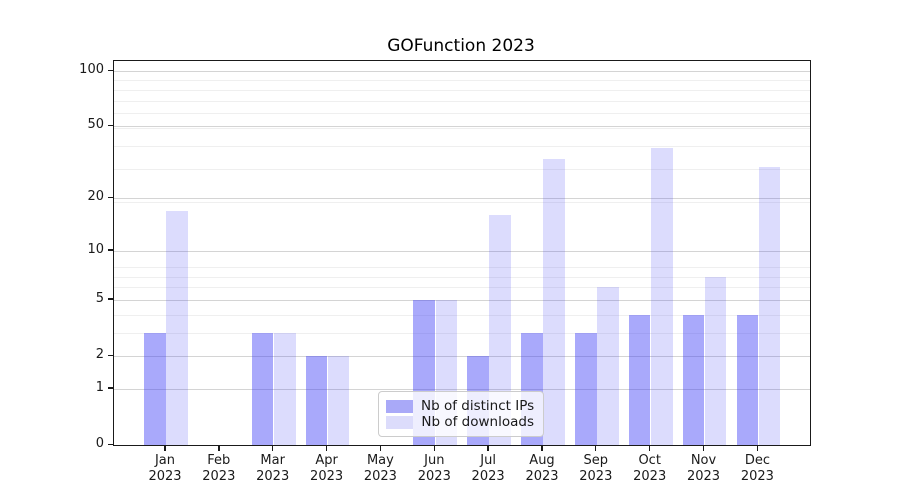 Image resolution: width=900 pixels, height=500 pixels. Describe the element at coordinates (488, 468) in the screenshot. I see `x-tick-label: Jul 2023` at that location.